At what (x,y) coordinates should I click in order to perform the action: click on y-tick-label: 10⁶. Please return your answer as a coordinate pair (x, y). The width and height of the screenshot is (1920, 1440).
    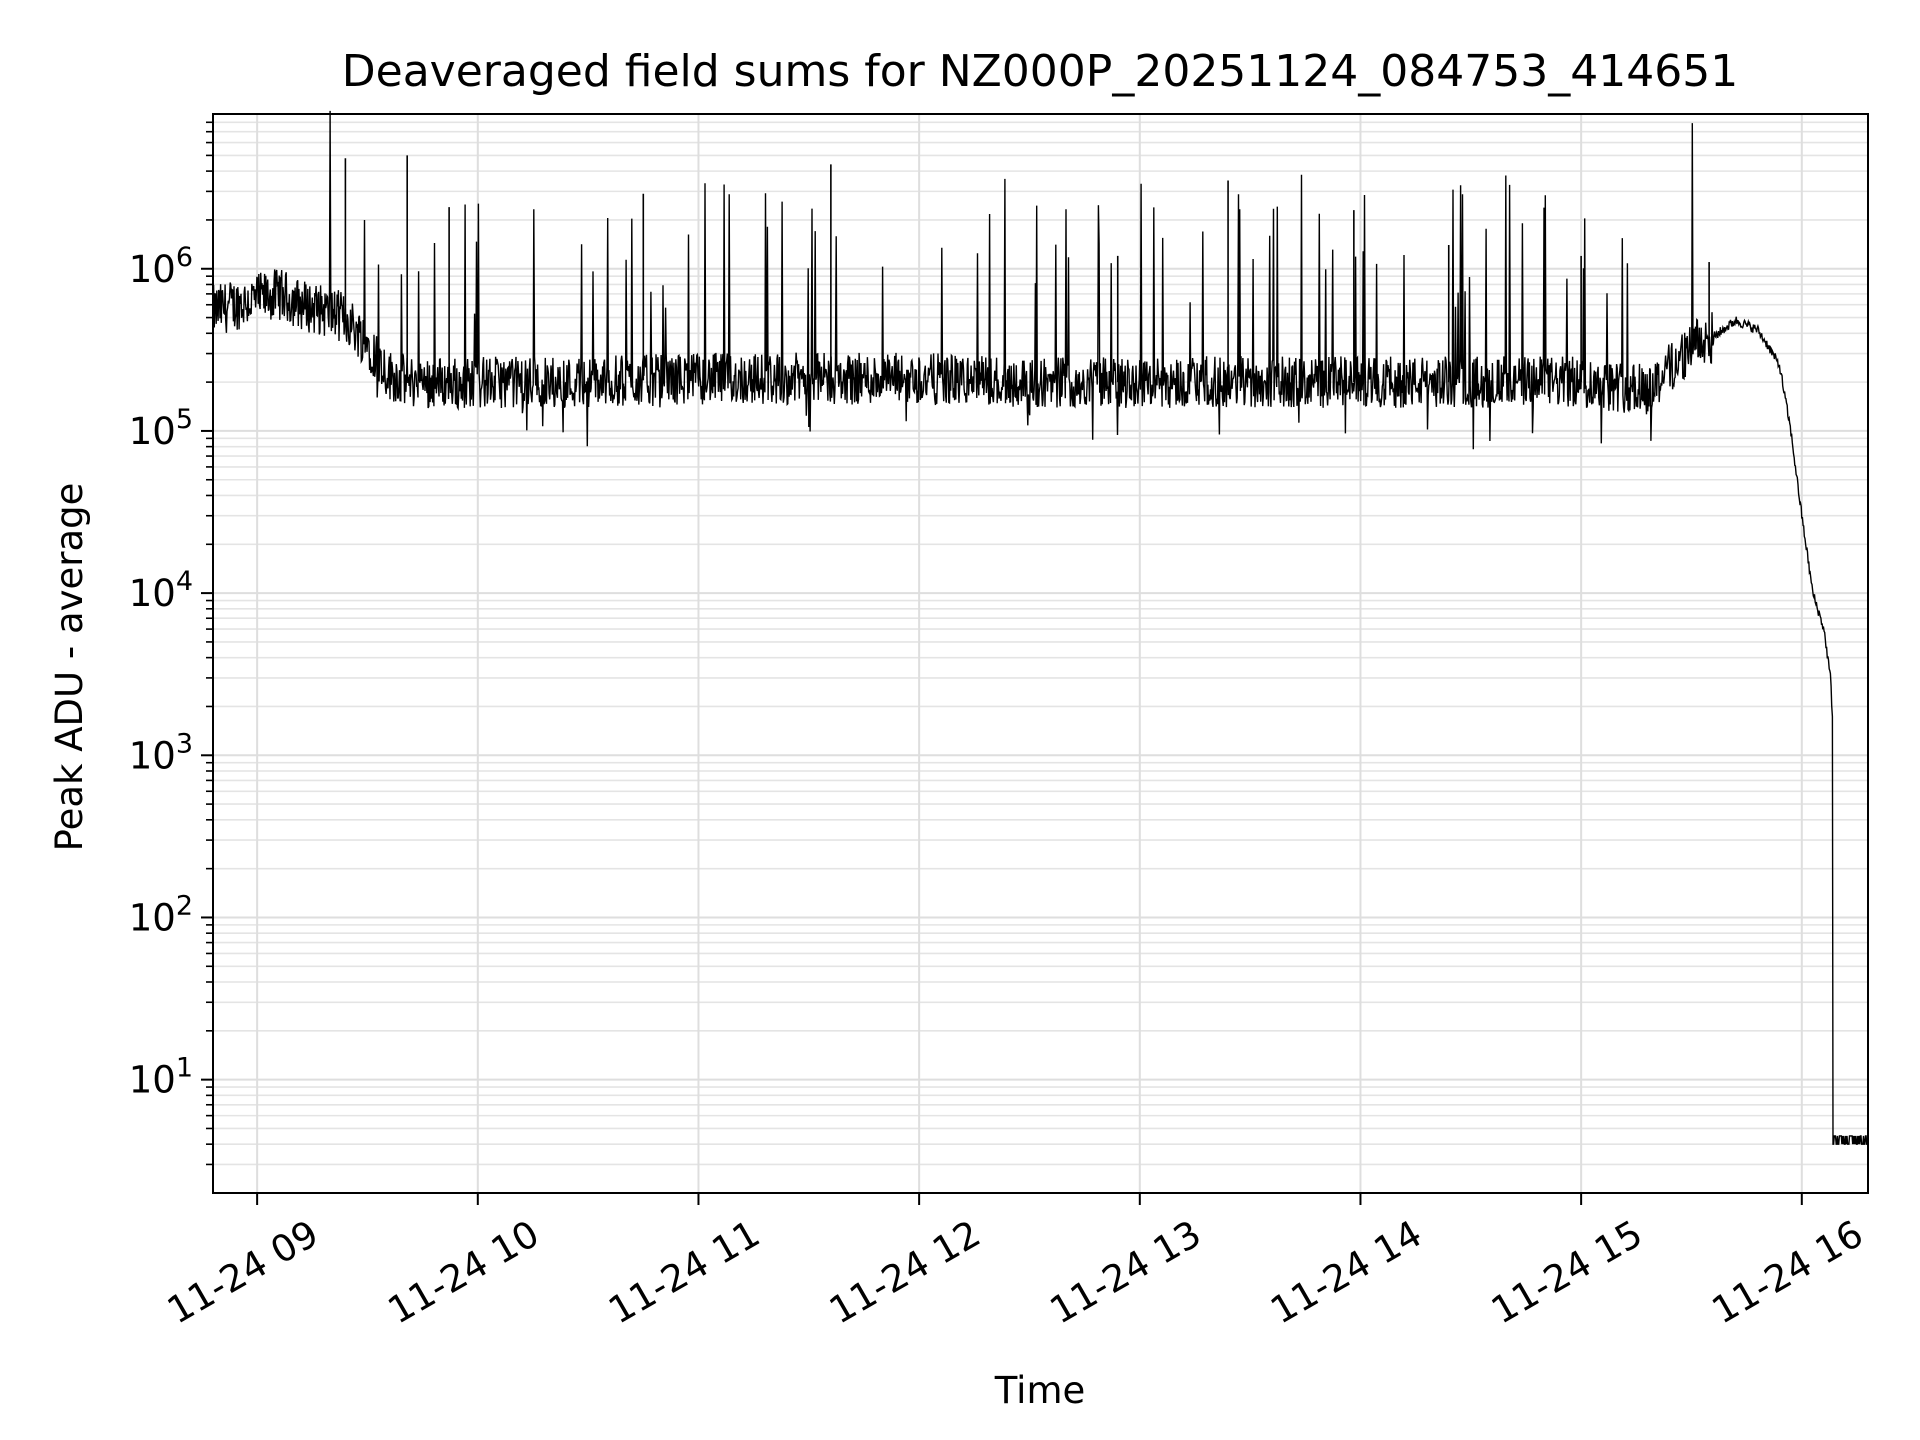
    Looking at the image, I should click on (161, 266).